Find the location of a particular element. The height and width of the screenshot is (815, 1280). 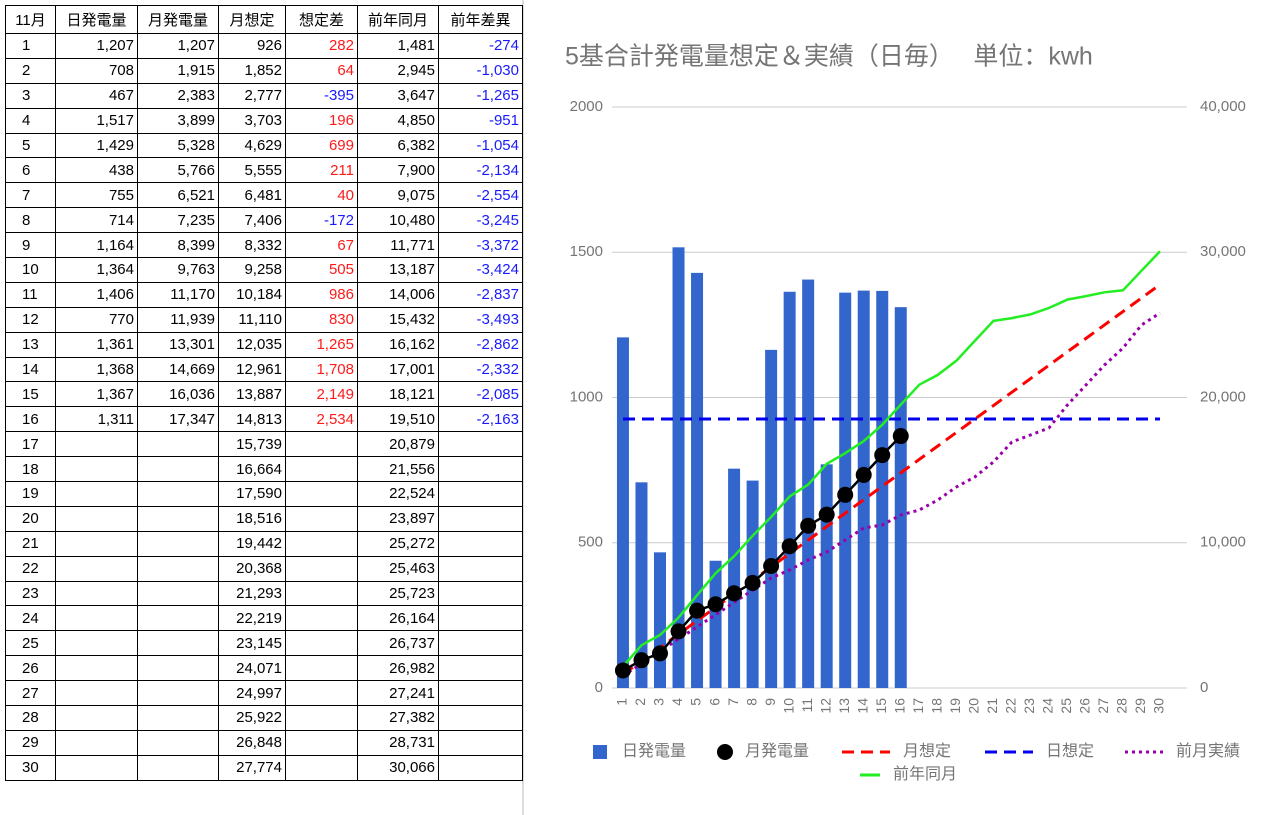

cell: 20,368 is located at coordinates (252, 568).